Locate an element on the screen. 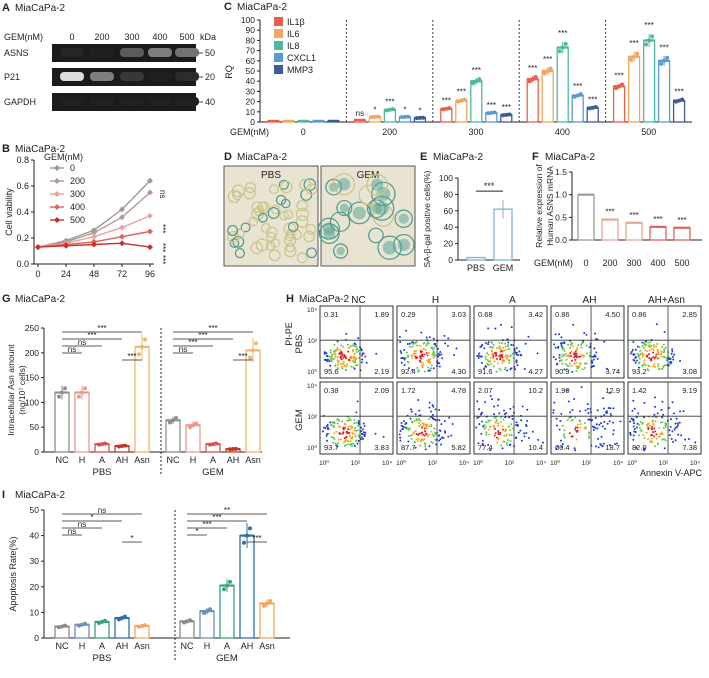 This screenshot has width=709, height=678. significance-marker: *** is located at coordinates (633, 215).